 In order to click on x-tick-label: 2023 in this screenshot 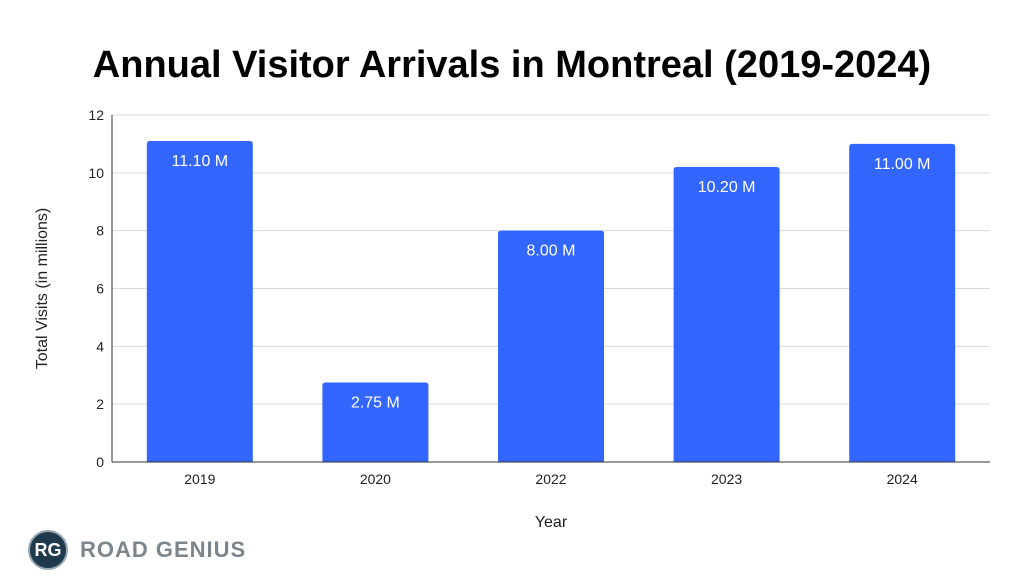, I will do `click(726, 479)`.